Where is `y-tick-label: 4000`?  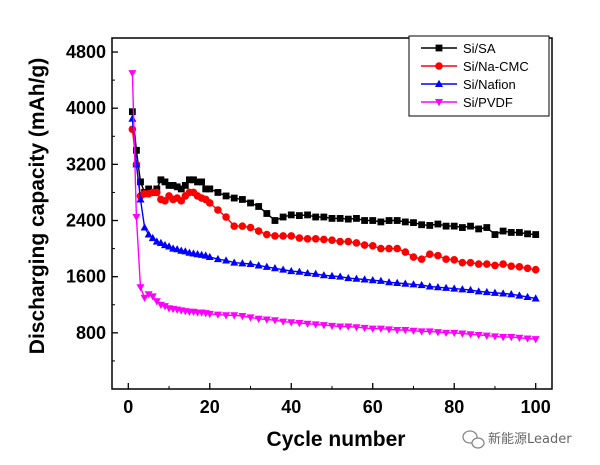
y-tick-label: 4000 is located at coordinates (86, 108).